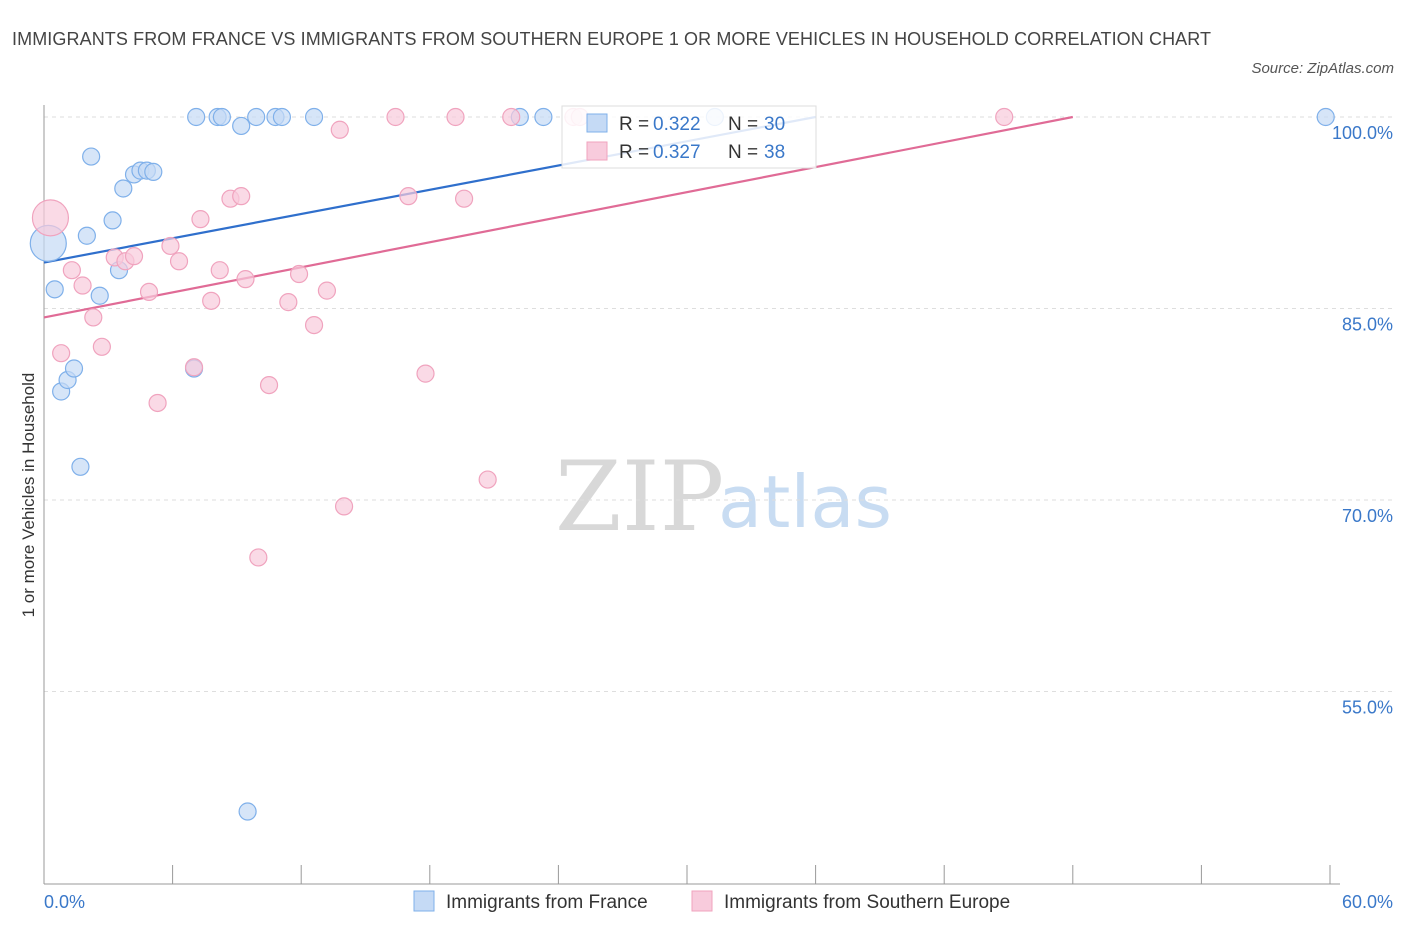 This screenshot has height=930, width=1406. Describe the element at coordinates (1367, 902) in the screenshot. I see `x-tick-label-max: 60.0%` at that location.